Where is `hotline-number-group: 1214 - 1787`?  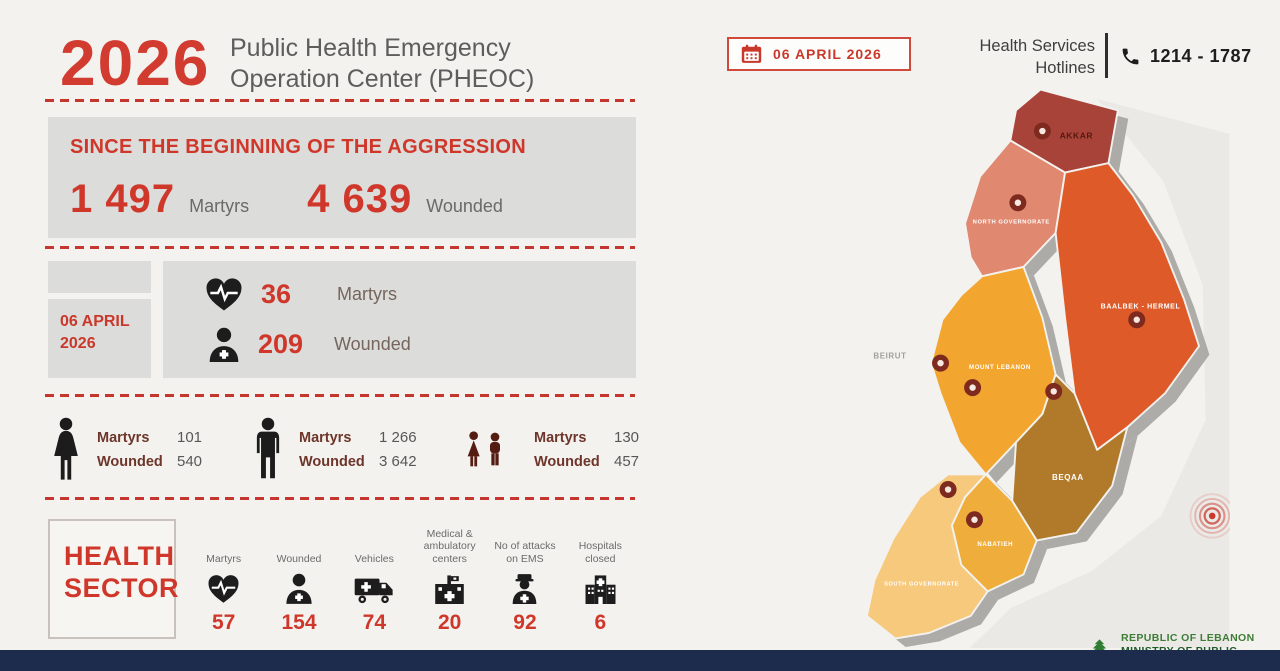 hotline-number-group: 1214 - 1787 is located at coordinates (1186, 56).